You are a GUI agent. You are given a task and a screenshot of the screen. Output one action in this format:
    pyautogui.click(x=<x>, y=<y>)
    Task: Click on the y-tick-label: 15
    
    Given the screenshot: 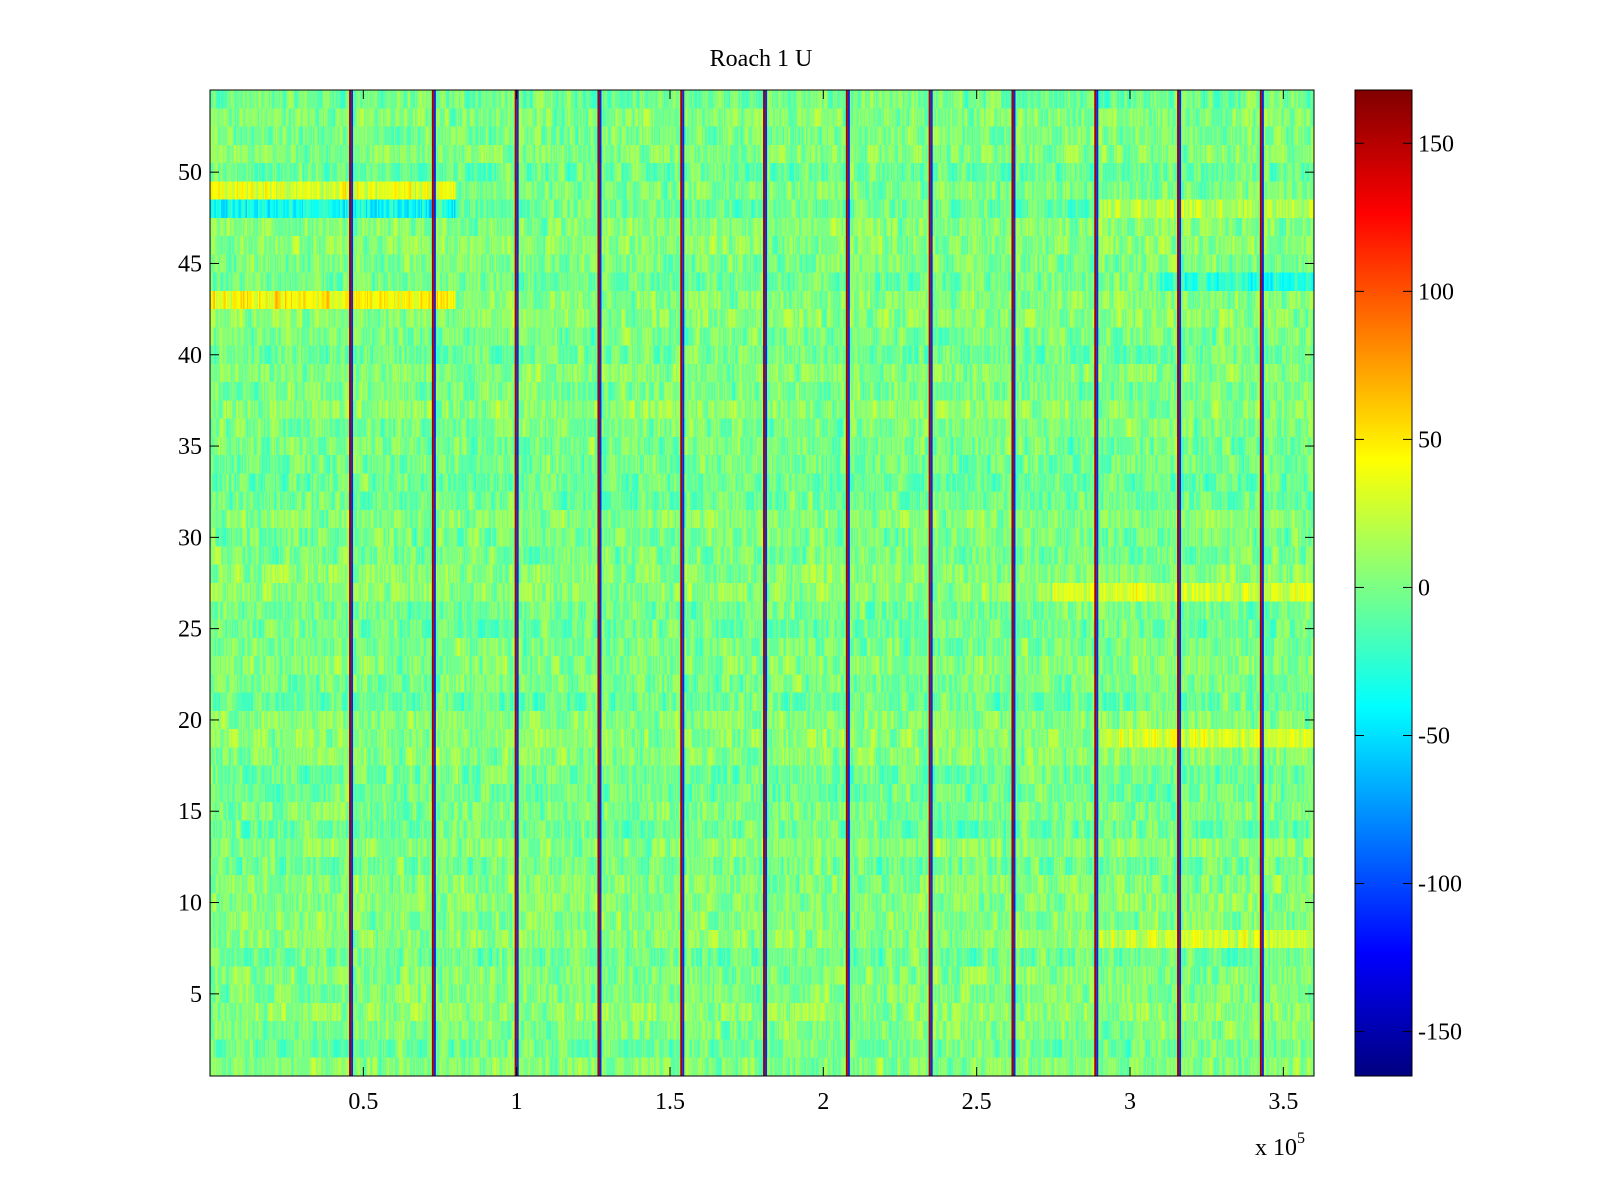 What is the action you would take?
    pyautogui.click(x=190, y=812)
    